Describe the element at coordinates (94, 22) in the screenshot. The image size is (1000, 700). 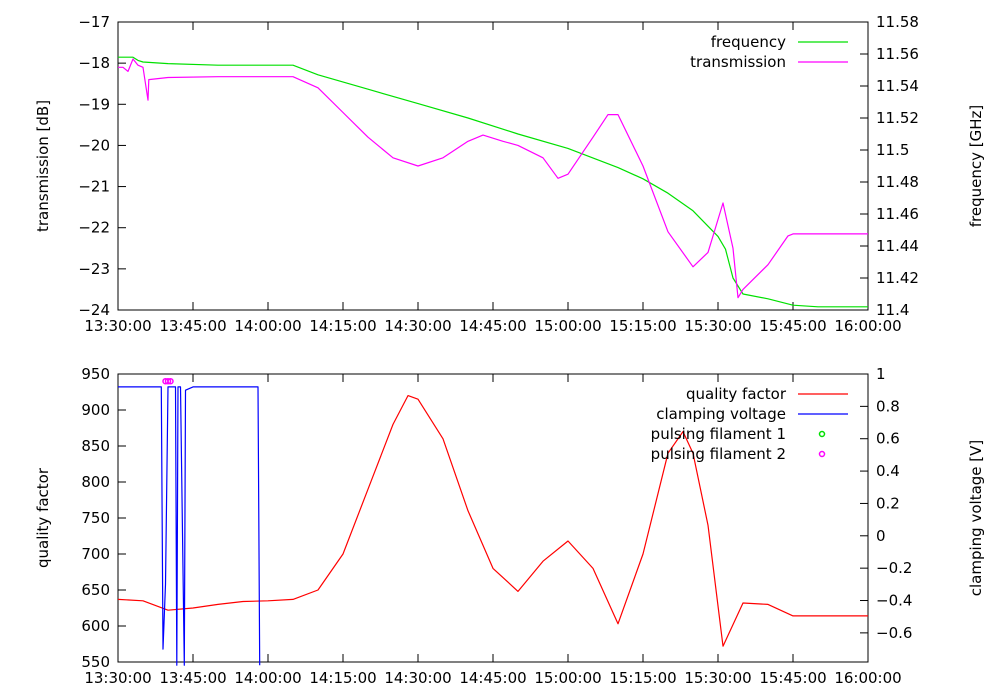
I see `y-tick-label: −17` at that location.